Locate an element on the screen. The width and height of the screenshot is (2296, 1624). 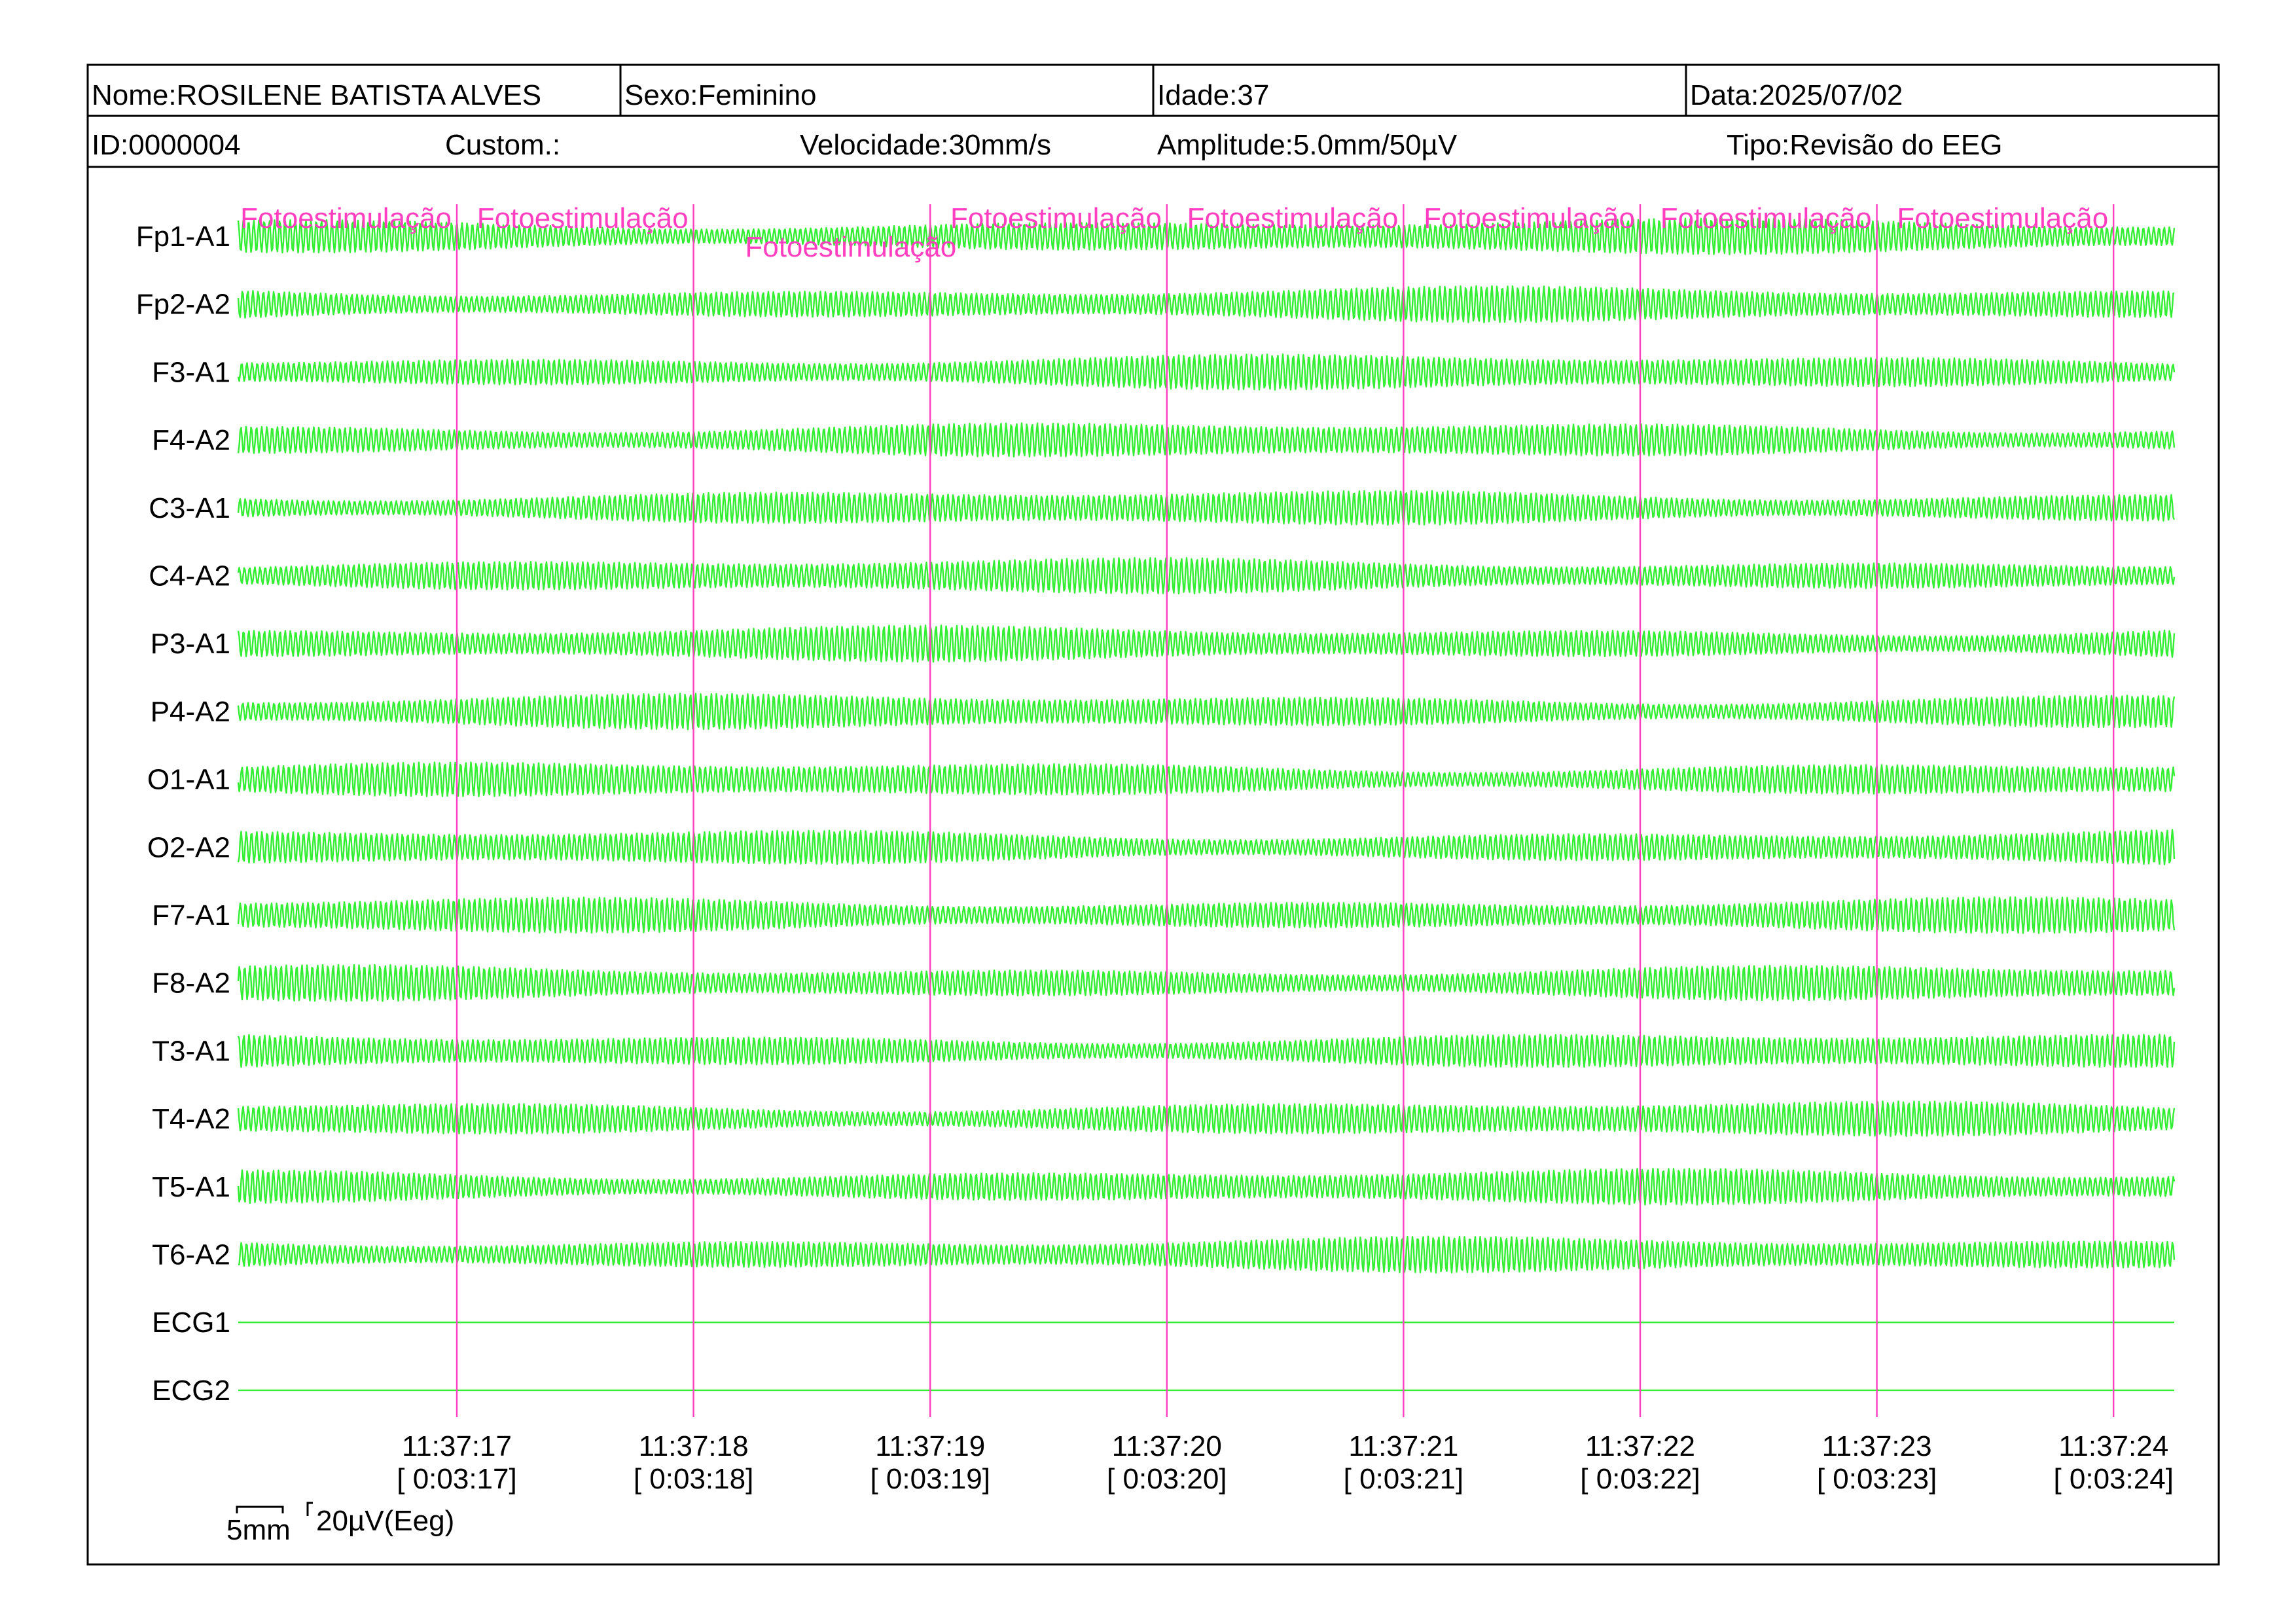
amplitude-field: Amplitude:5.0mm/50µV is located at coordinates (1307, 145).